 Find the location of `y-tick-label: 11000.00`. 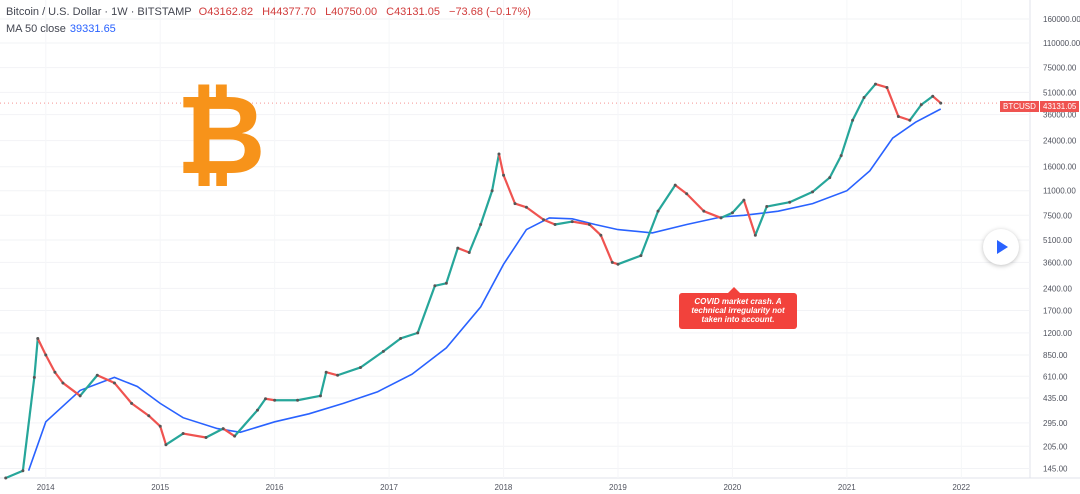

y-tick-label: 11000.00 is located at coordinates (1059, 191).